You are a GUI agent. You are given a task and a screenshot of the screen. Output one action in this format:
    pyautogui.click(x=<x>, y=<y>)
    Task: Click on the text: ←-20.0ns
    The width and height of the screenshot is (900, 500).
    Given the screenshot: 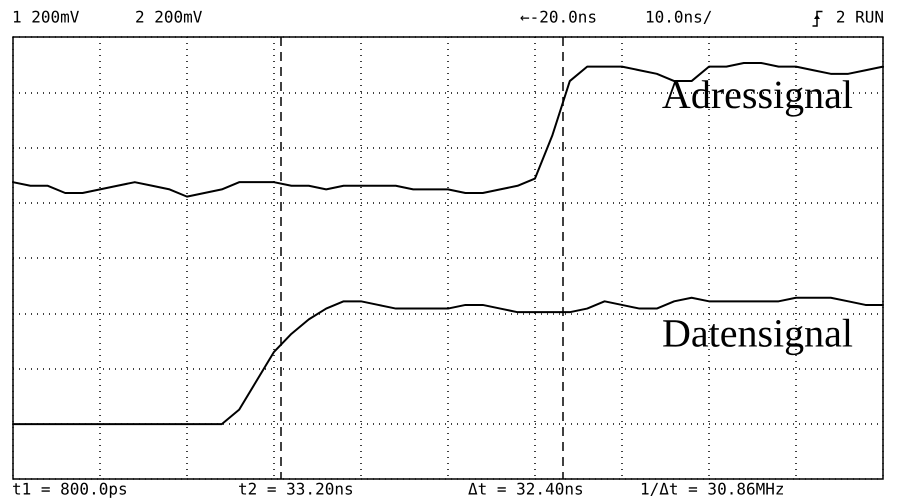 What is the action you would take?
    pyautogui.click(x=559, y=17)
    